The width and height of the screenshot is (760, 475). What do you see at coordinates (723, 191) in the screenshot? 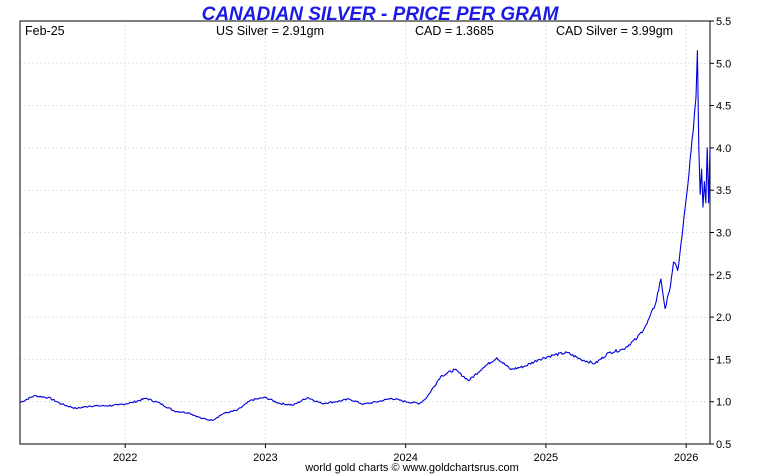
I see `y-tick-label: 3.5` at bounding box center [723, 191].